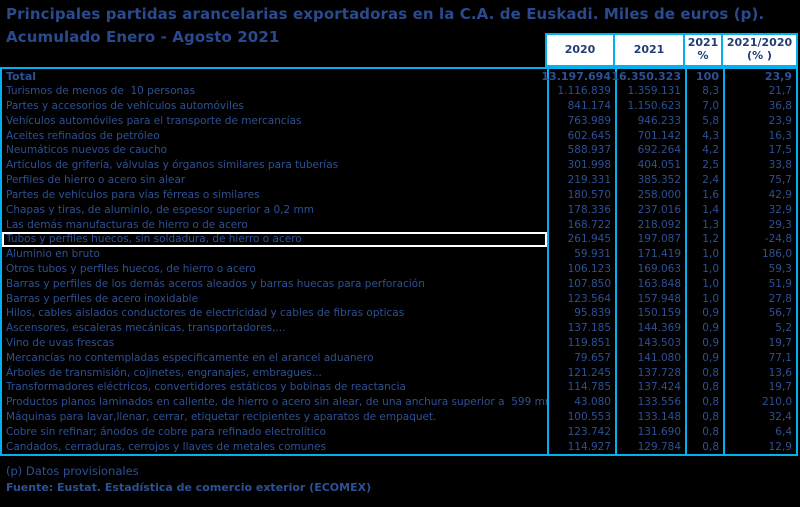 The width and height of the screenshot is (800, 507). Describe the element at coordinates (759, 373) in the screenshot. I see `value-yoy-pct: 13,6` at that location.